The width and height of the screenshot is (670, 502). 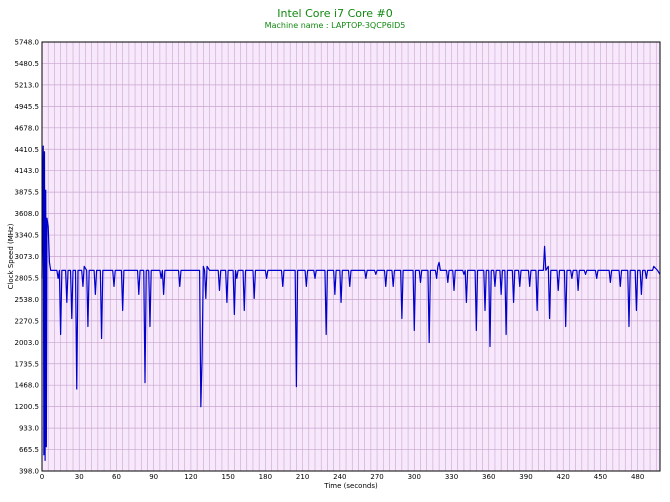 What do you see at coordinates (488, 477) in the screenshot?
I see `x-tick-label: 360` at bounding box center [488, 477].